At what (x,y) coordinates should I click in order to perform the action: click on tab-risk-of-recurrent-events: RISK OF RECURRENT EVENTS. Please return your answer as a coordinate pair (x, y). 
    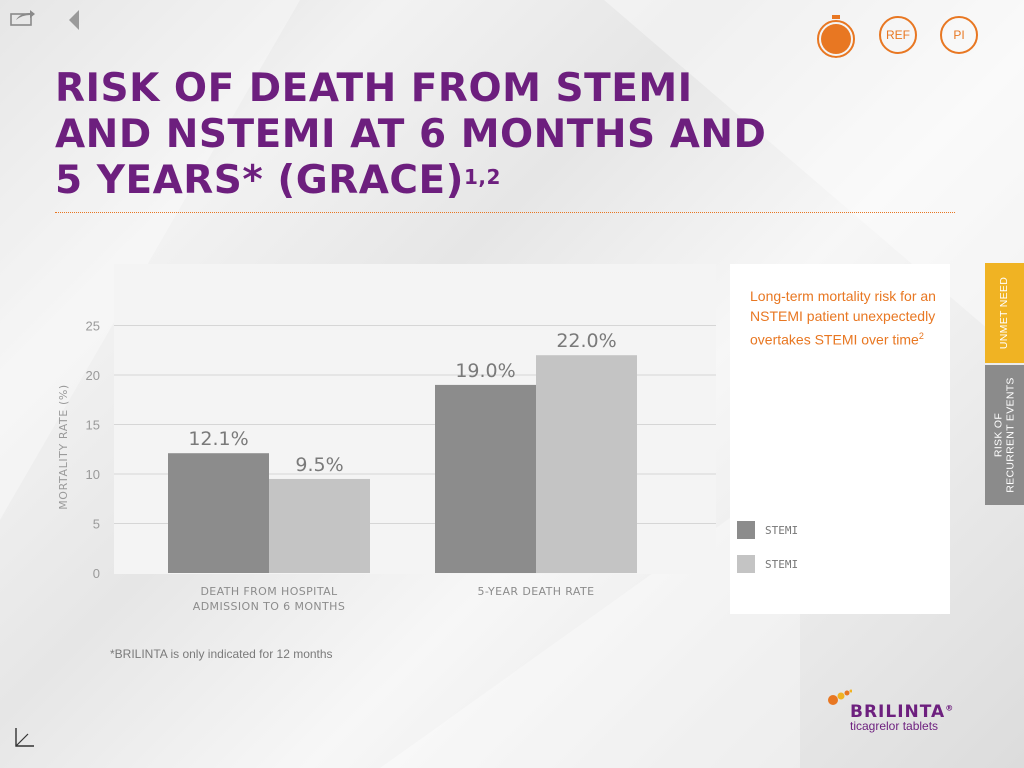
    Looking at the image, I should click on (1004, 435).